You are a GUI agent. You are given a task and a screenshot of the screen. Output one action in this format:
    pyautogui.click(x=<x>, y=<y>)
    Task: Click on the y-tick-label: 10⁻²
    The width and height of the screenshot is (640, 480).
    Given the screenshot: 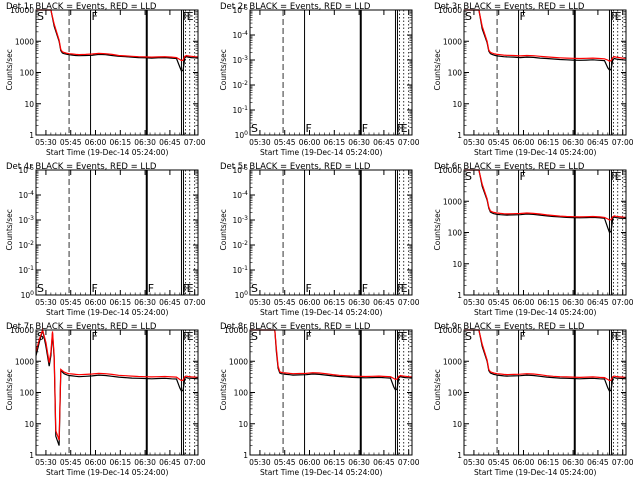 What is the action you would take?
    pyautogui.click(x=26, y=245)
    